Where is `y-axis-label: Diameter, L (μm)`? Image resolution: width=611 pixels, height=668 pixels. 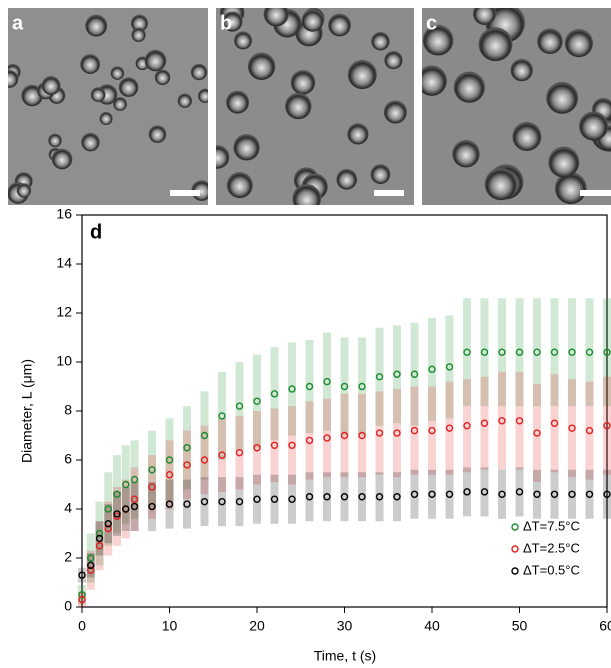 y-axis-label: Diameter, L (μm) is located at coordinates (27, 411).